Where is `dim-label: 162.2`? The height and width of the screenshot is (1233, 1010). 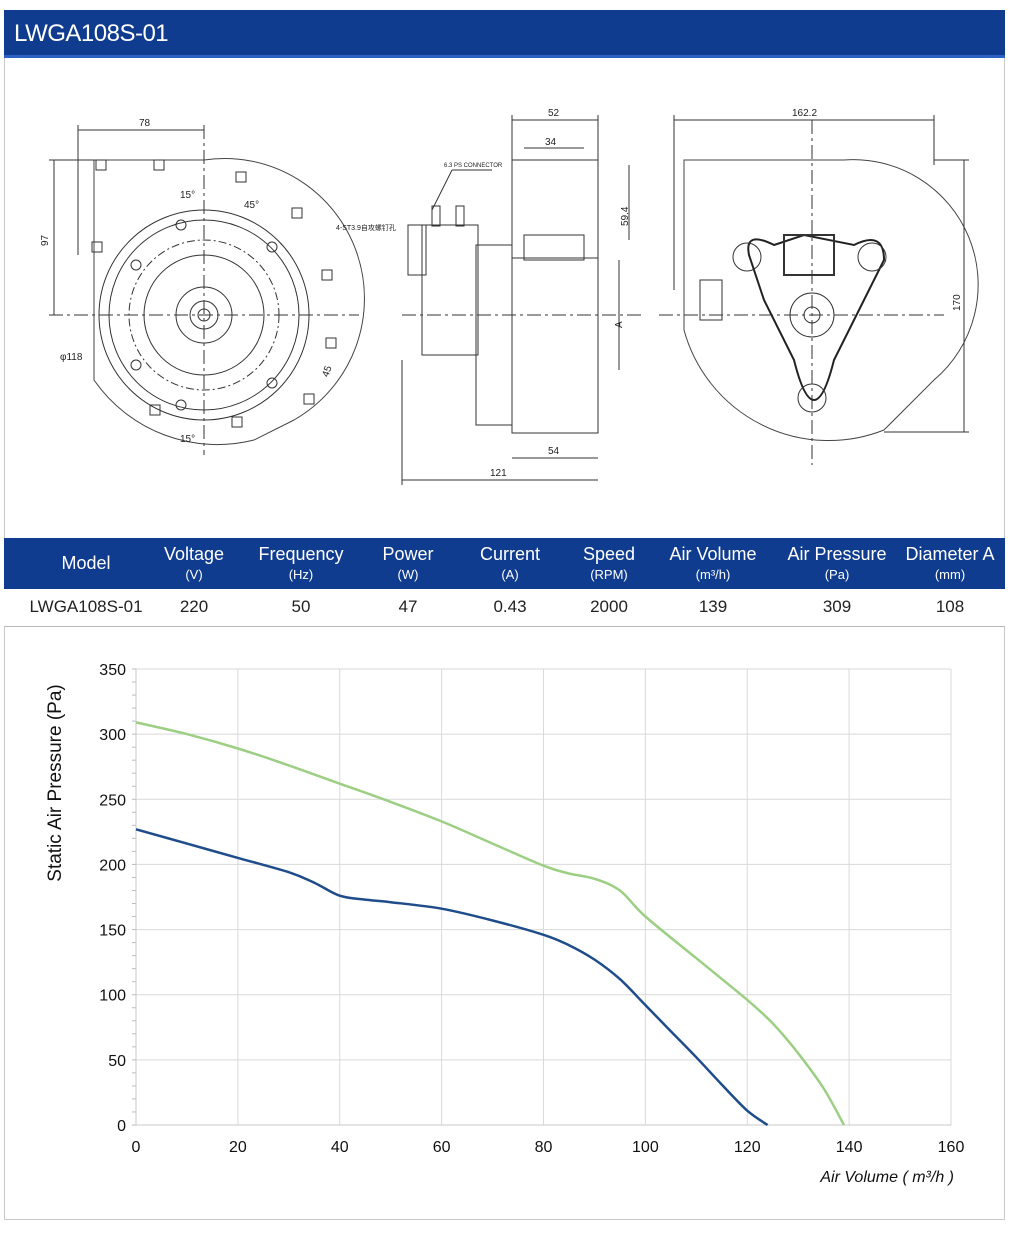 dim-label: 162.2 is located at coordinates (804, 113).